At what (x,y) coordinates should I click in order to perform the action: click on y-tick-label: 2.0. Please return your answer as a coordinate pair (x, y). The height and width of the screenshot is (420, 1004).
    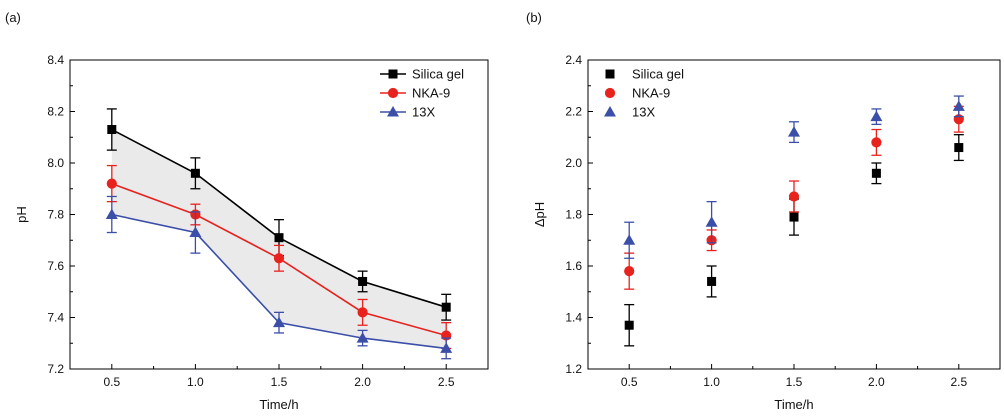
    Looking at the image, I should click on (573, 163).